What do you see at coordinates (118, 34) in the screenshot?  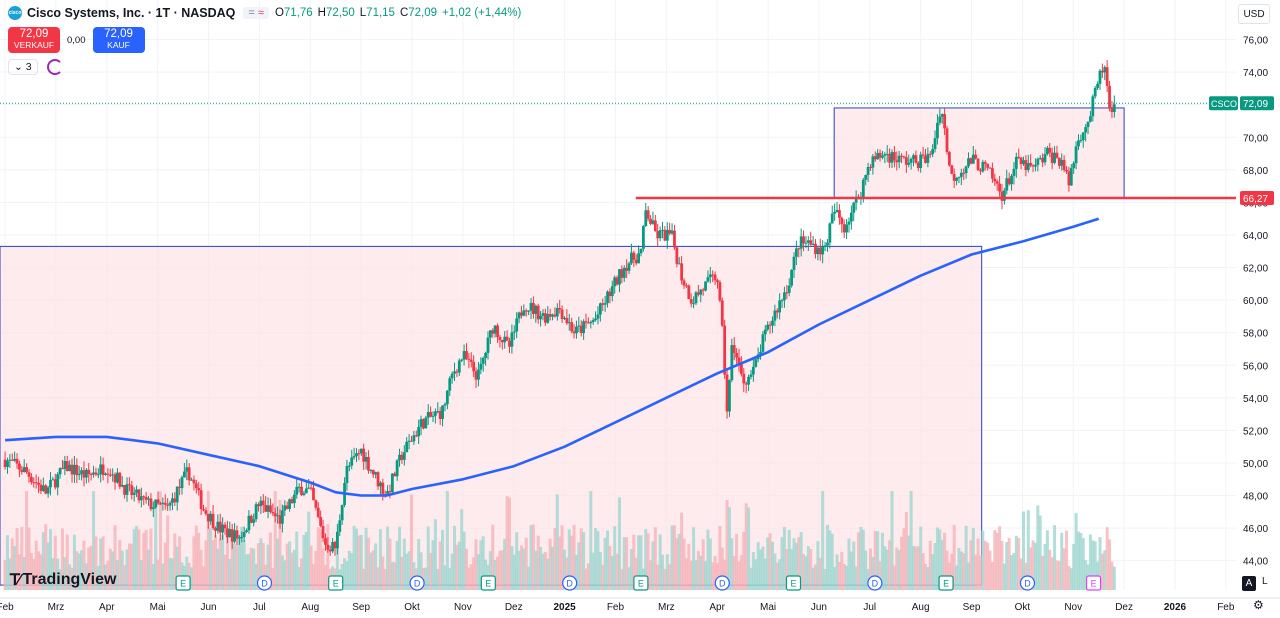 I see `buy-price: 72,09` at bounding box center [118, 34].